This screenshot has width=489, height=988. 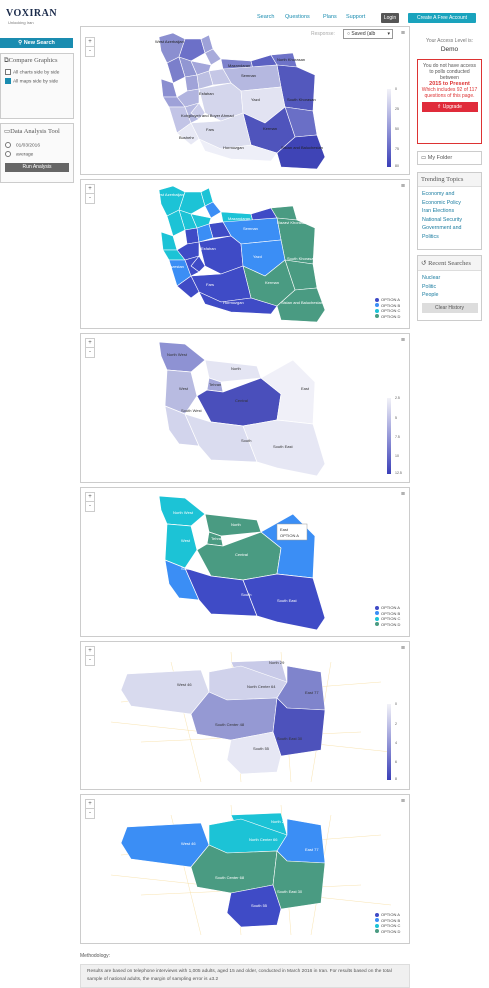 I want to click on history-icon: ↺, so click(x=425, y=263).